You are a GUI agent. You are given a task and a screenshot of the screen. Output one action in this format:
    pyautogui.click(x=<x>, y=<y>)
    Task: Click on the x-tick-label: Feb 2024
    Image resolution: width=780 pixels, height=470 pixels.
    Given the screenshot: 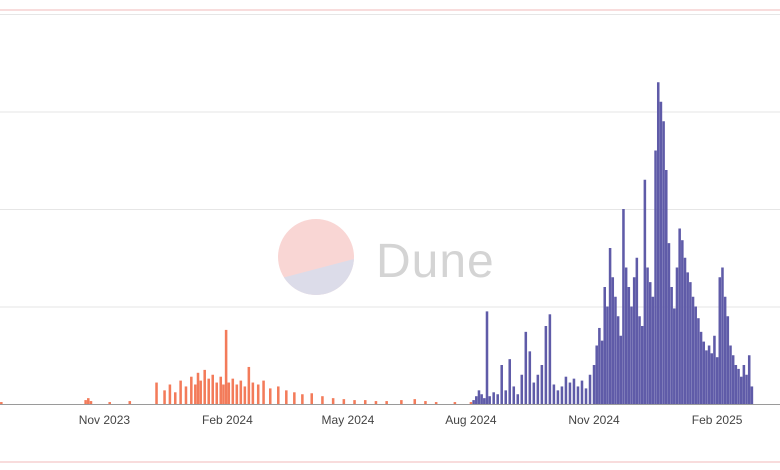 What is the action you would take?
    pyautogui.click(x=227, y=420)
    